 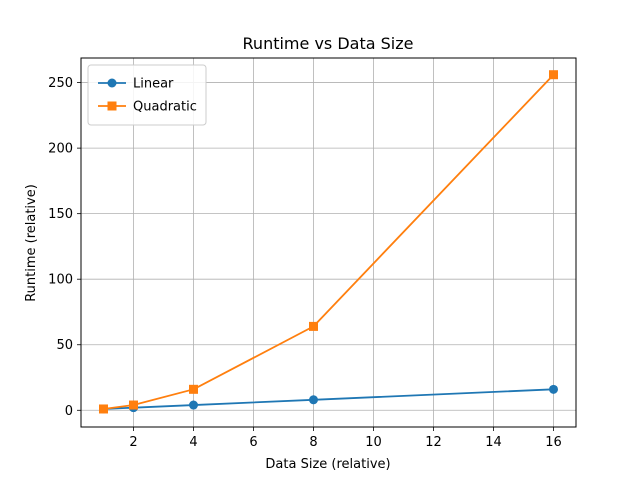 I want to click on y-tick-label: 250, so click(x=60, y=83).